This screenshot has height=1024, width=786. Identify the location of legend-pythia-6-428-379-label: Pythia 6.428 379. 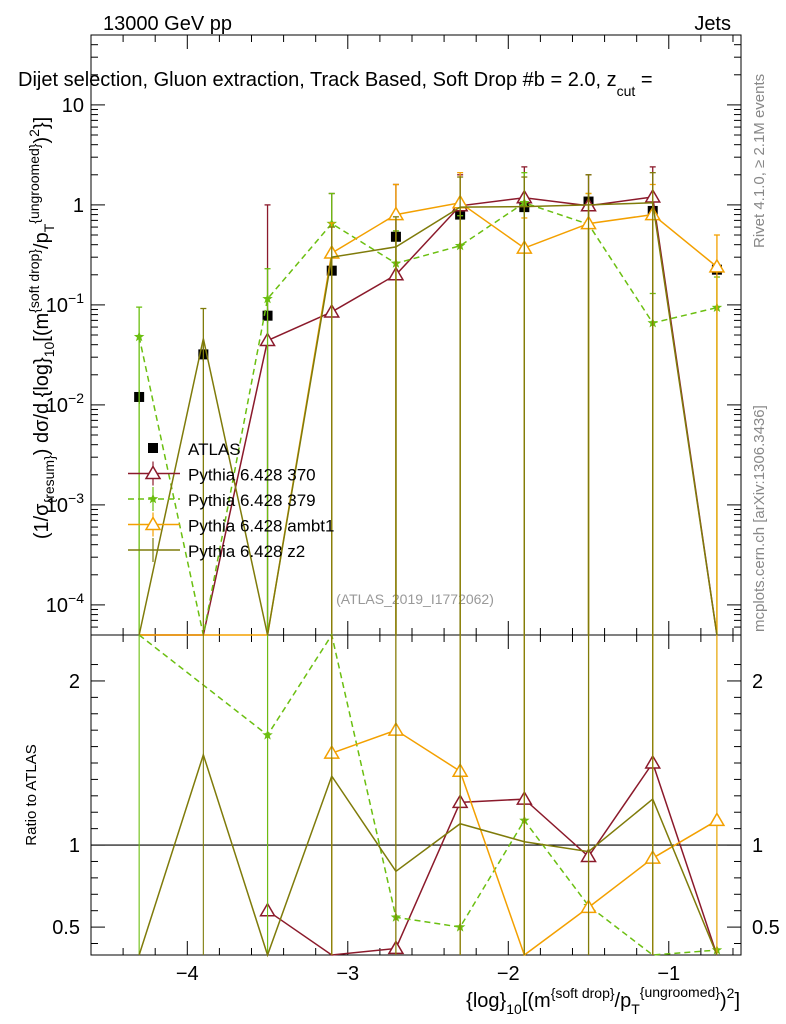
(252, 500).